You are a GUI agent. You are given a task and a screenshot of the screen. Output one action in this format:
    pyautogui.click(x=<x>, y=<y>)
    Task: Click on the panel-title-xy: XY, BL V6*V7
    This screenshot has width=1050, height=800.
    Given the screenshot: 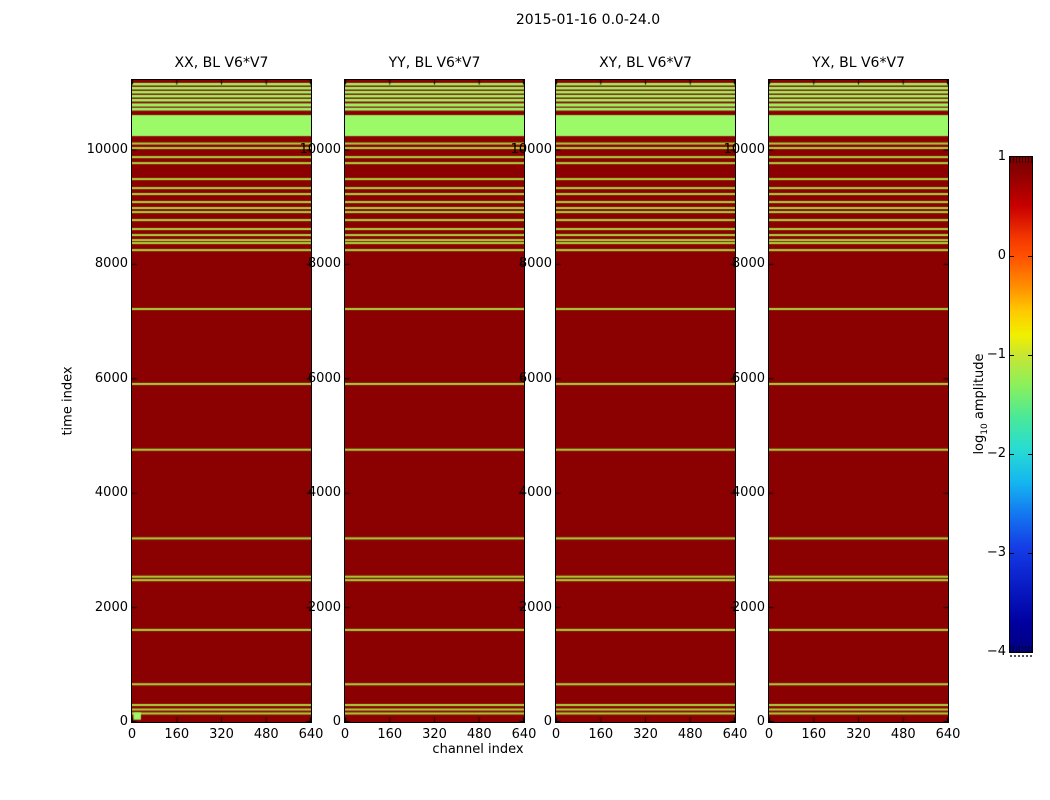 What is the action you would take?
    pyautogui.click(x=645, y=63)
    